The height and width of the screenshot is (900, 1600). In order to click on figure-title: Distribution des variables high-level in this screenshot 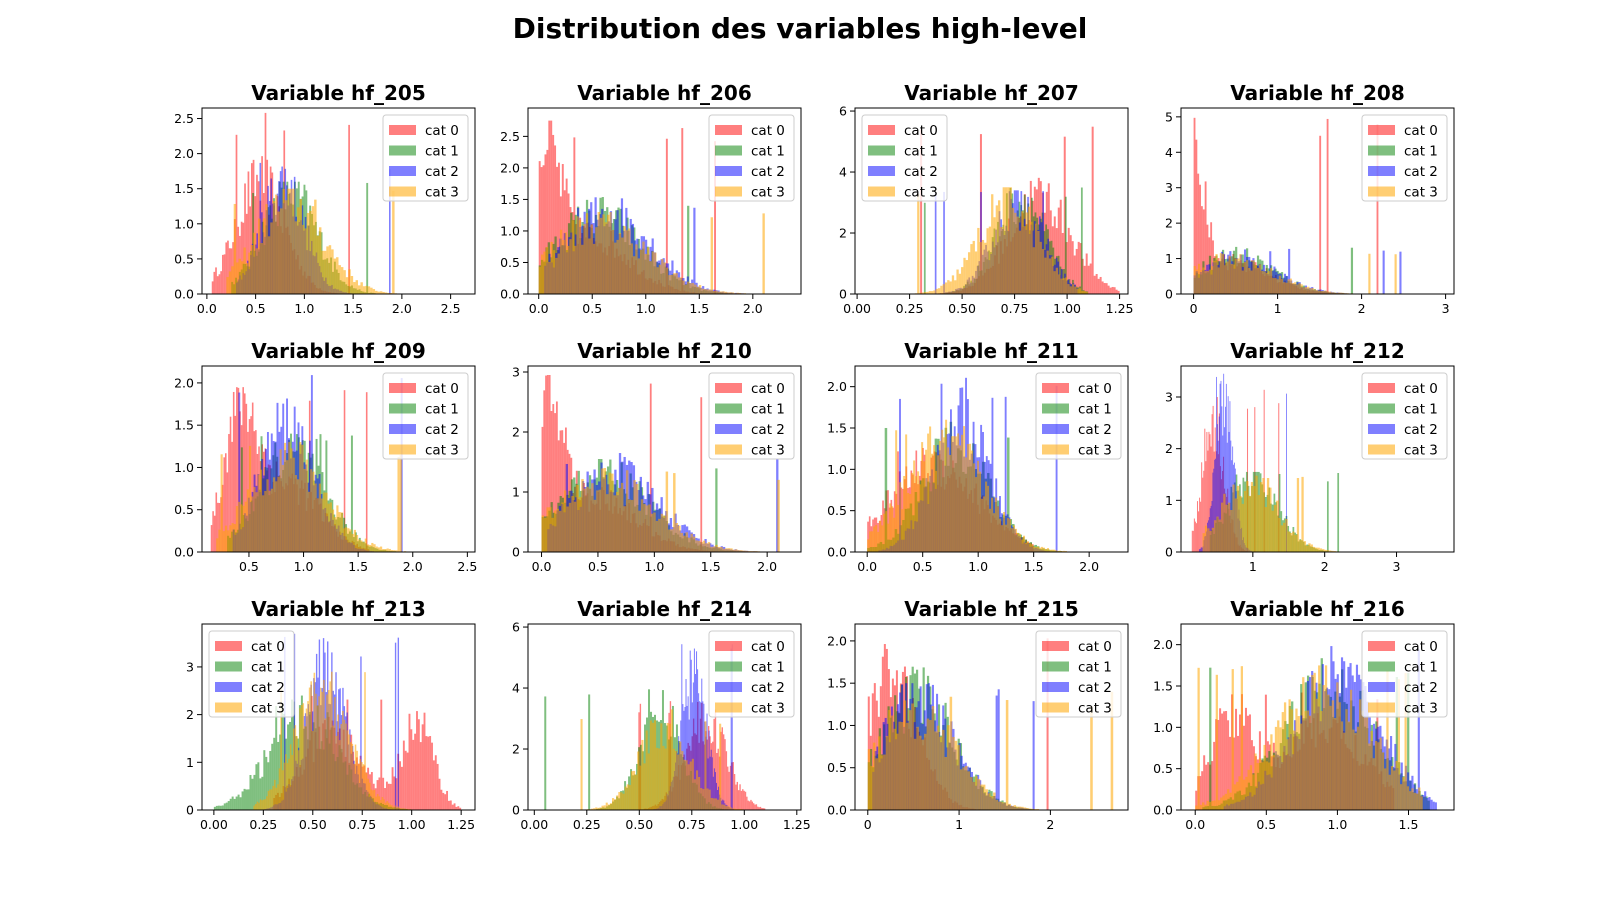, I will do `click(800, 28)`.